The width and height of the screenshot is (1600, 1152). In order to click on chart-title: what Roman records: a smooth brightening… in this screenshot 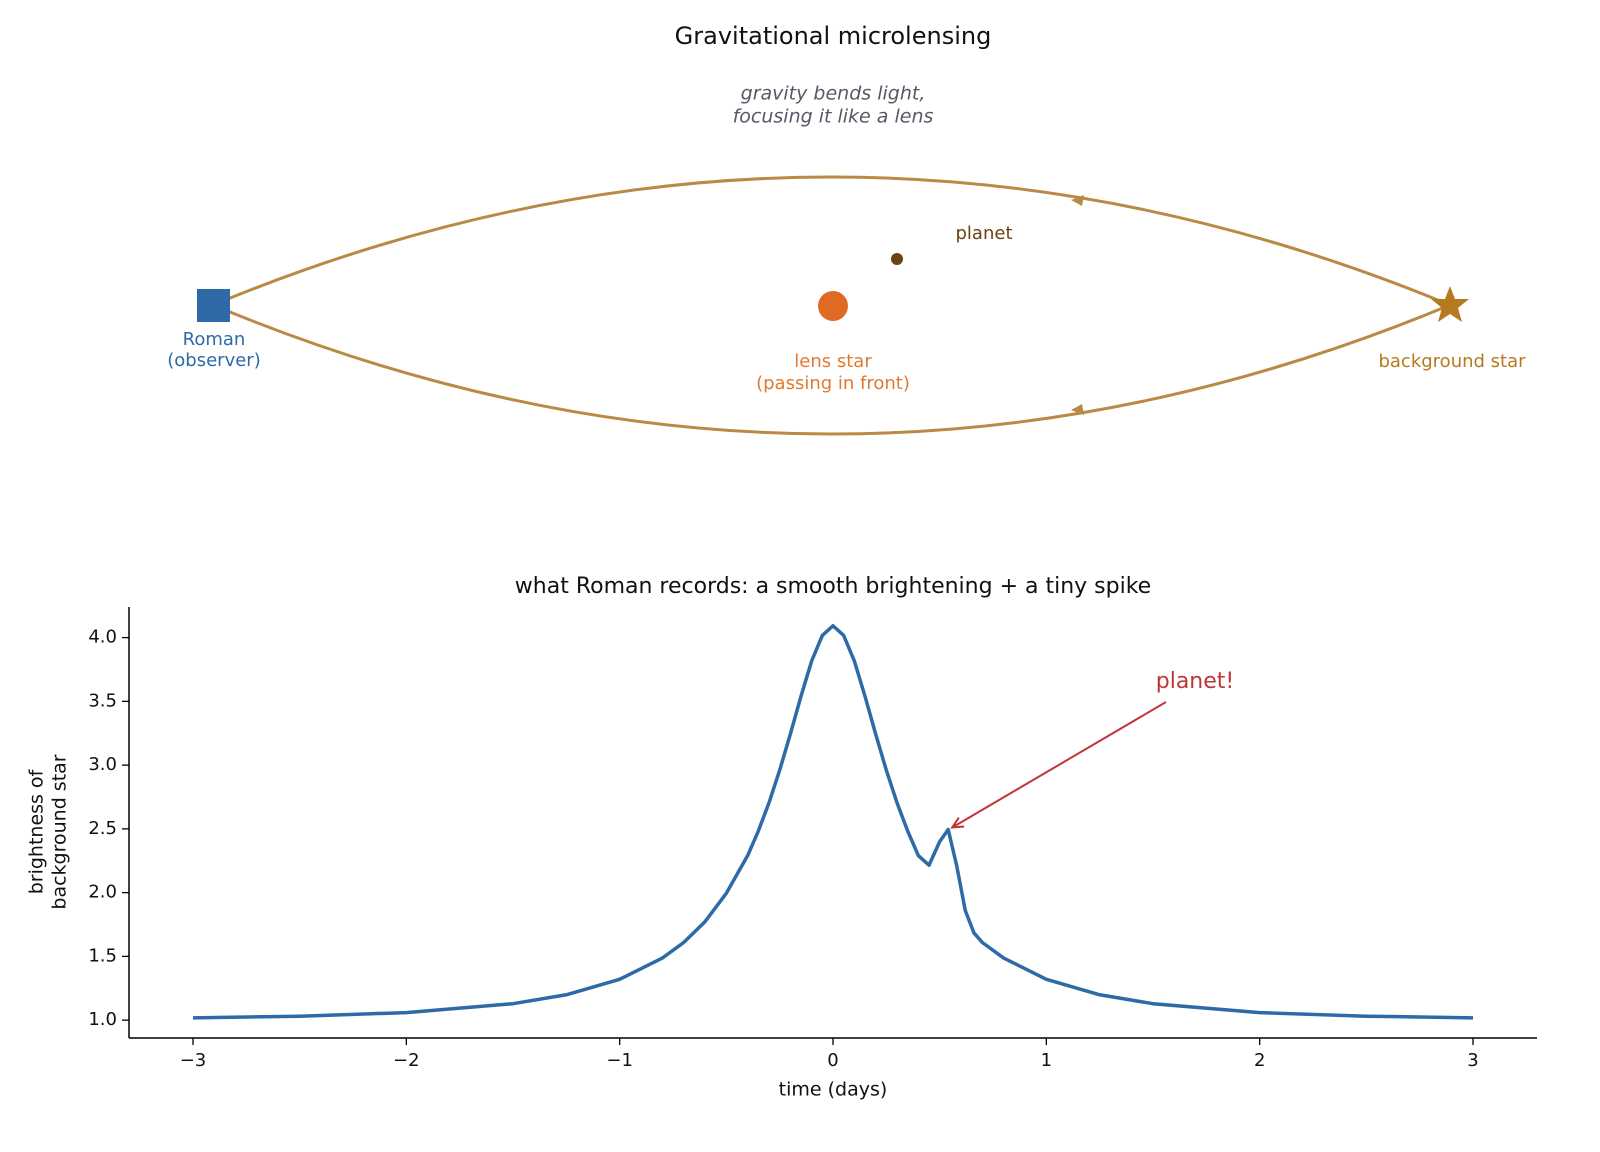, I will do `click(833, 586)`.